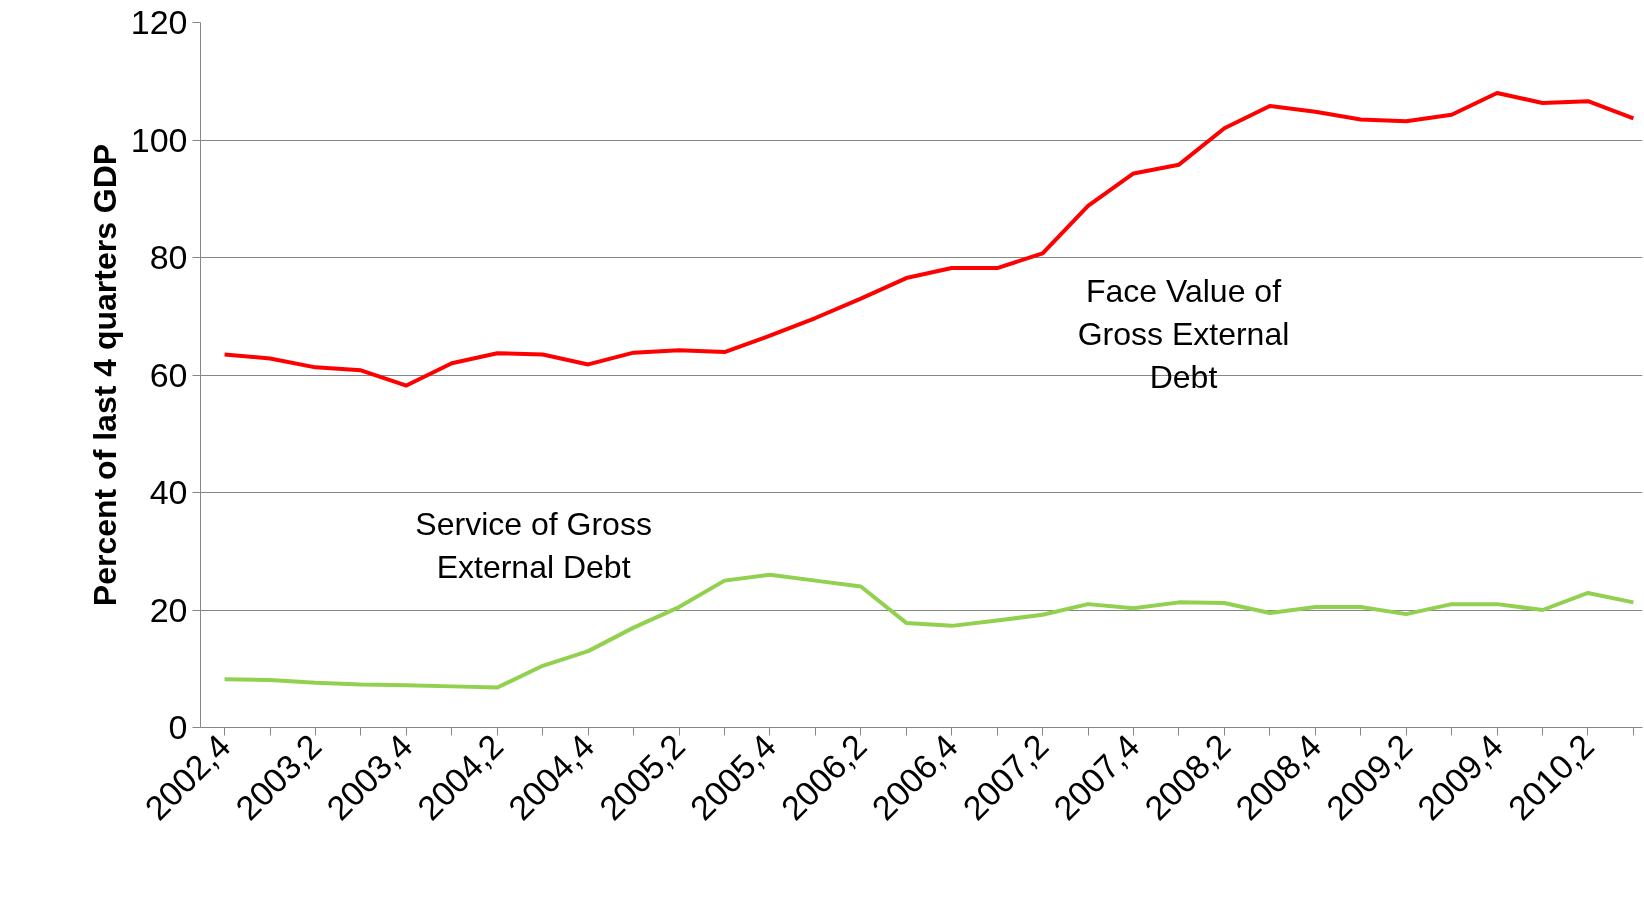  I want to click on y-tick-label: 20, so click(168, 609).